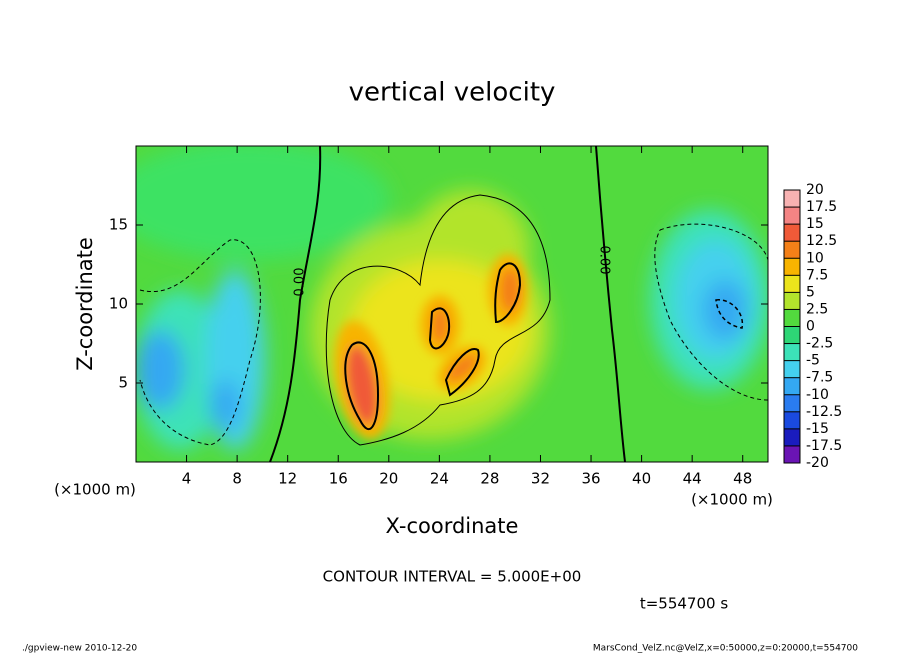 The width and height of the screenshot is (904, 658). Describe the element at coordinates (187, 479) in the screenshot. I see `x-tick-label: 4` at that location.